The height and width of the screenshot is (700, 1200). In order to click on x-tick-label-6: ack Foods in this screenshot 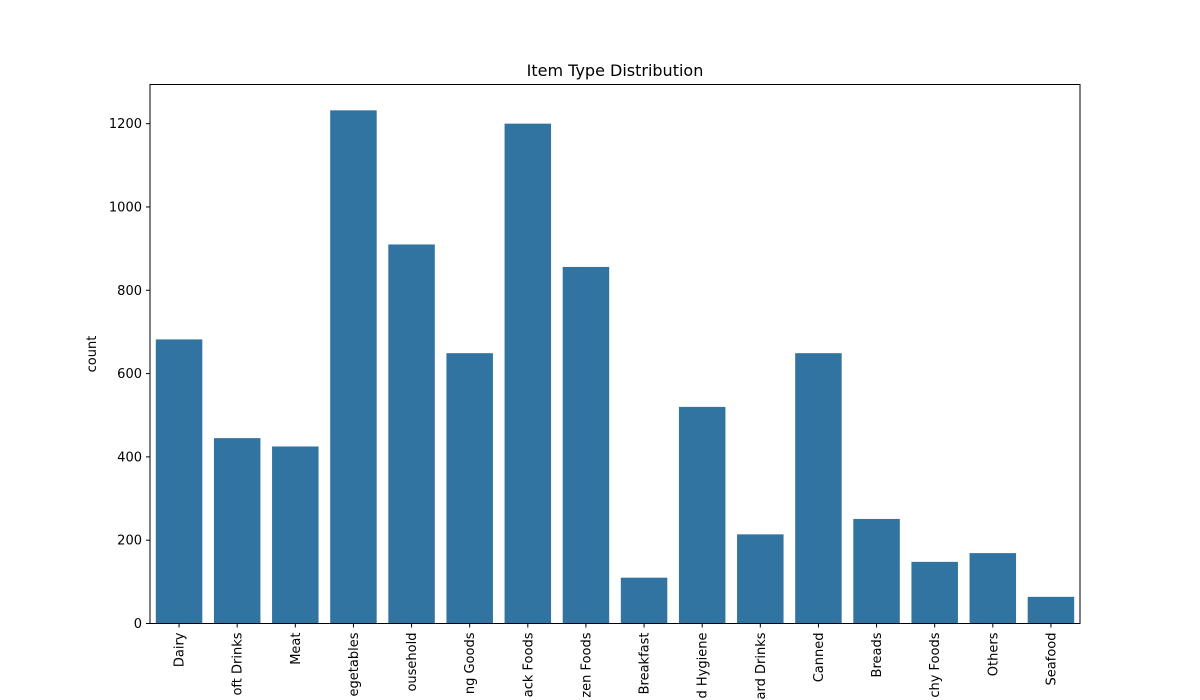, I will do `click(528, 664)`.